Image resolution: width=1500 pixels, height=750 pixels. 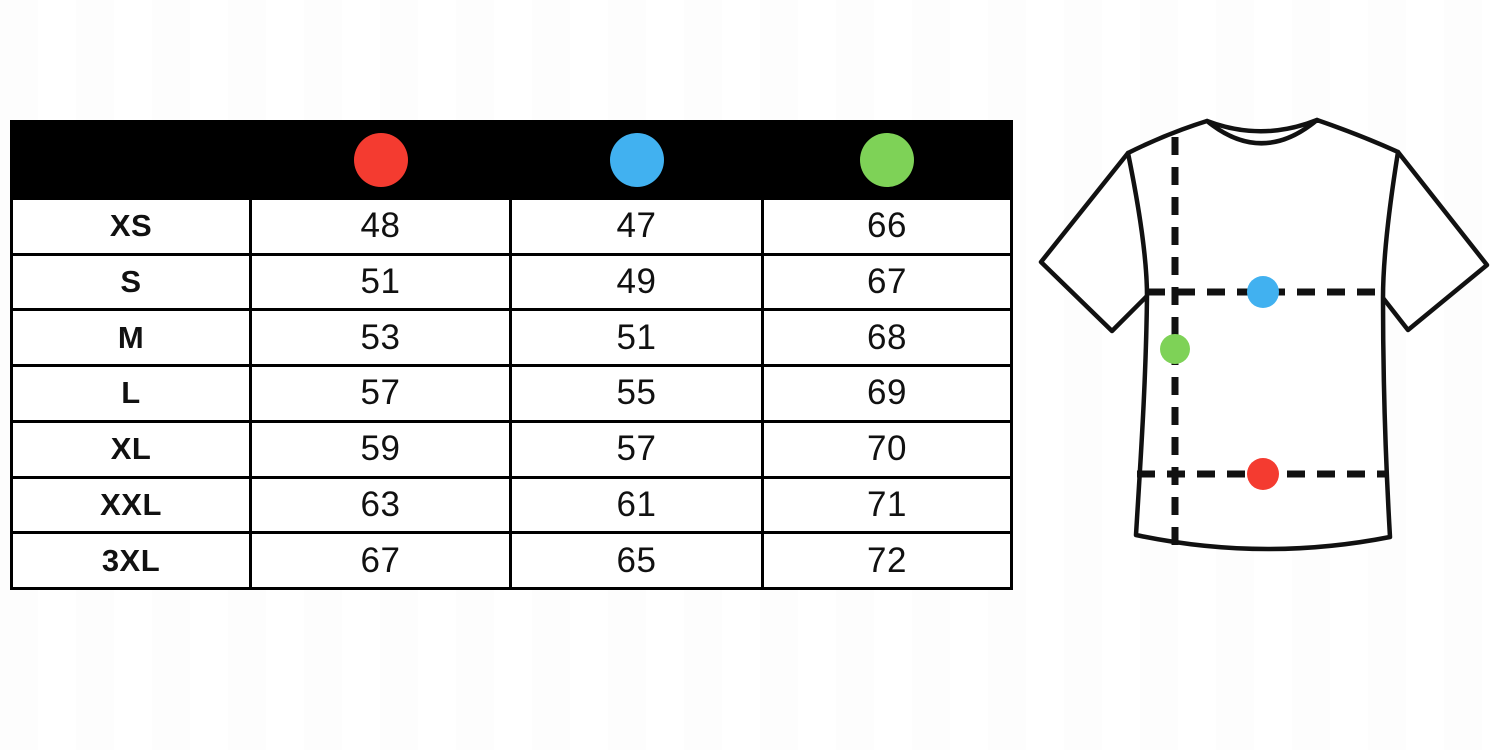 I want to click on value-cell: 53, so click(x=380, y=338).